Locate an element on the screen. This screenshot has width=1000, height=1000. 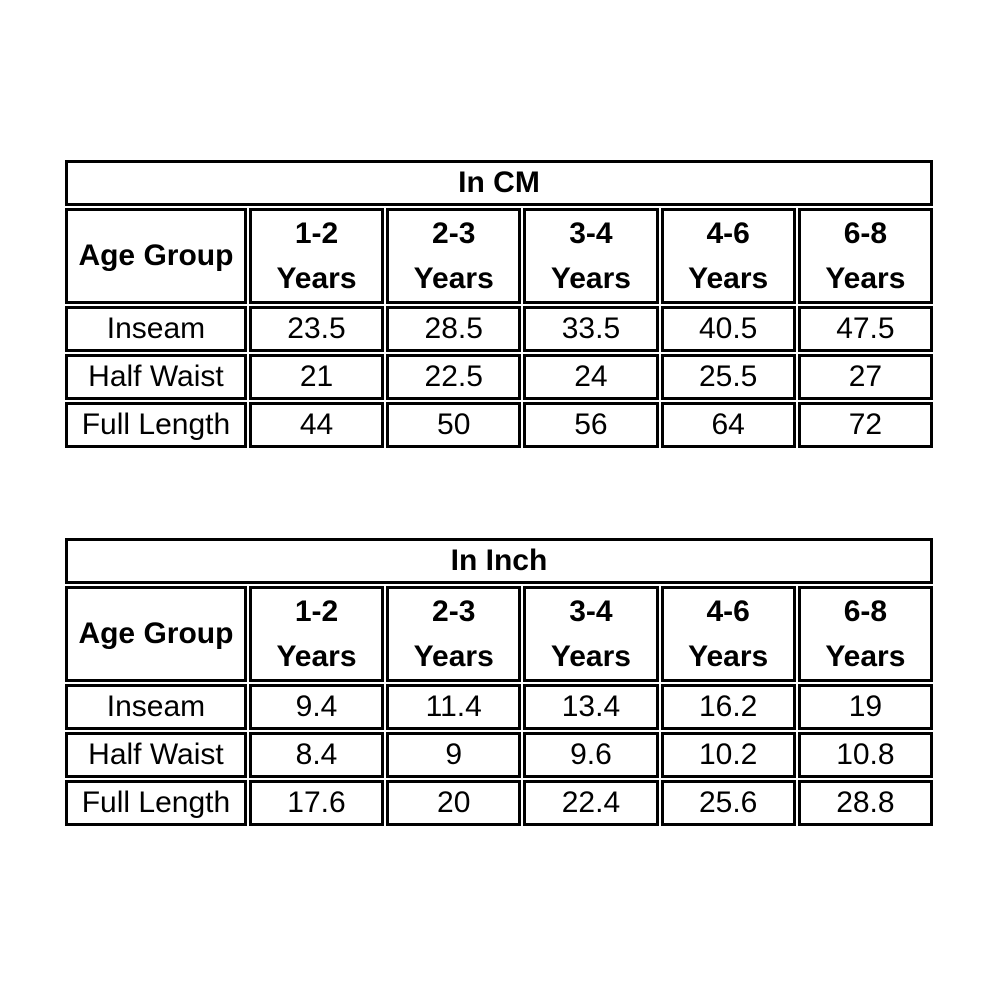
value-cell: 72 is located at coordinates (865, 425).